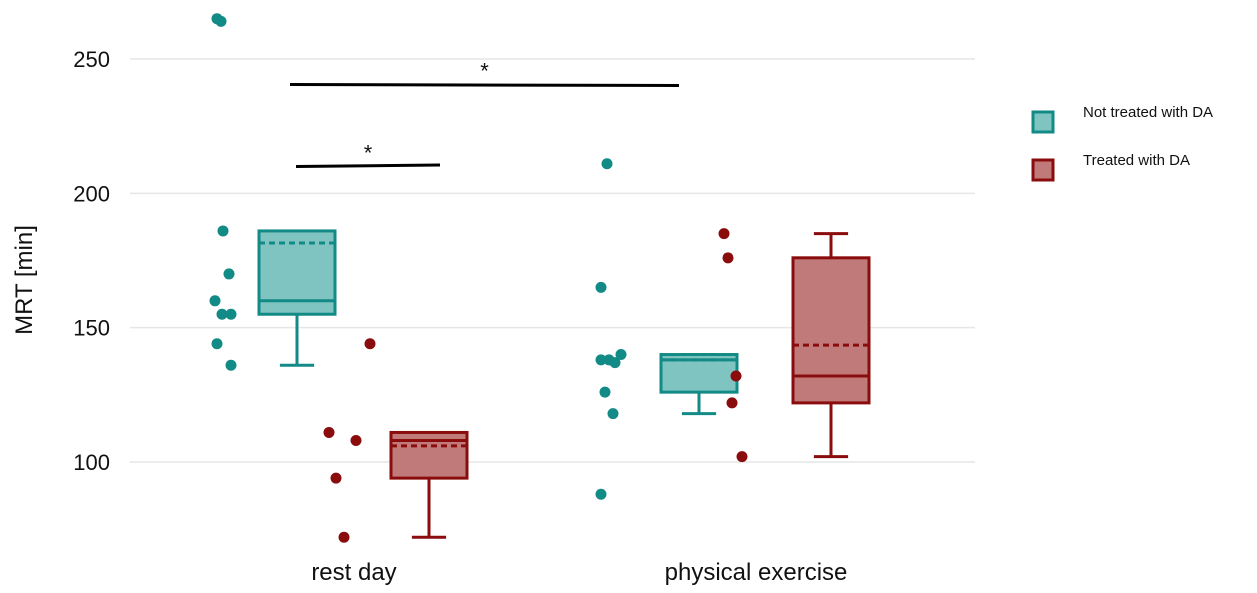 This screenshot has height=593, width=1257. I want to click on legend-label: Treated with DA, so click(1136, 160).